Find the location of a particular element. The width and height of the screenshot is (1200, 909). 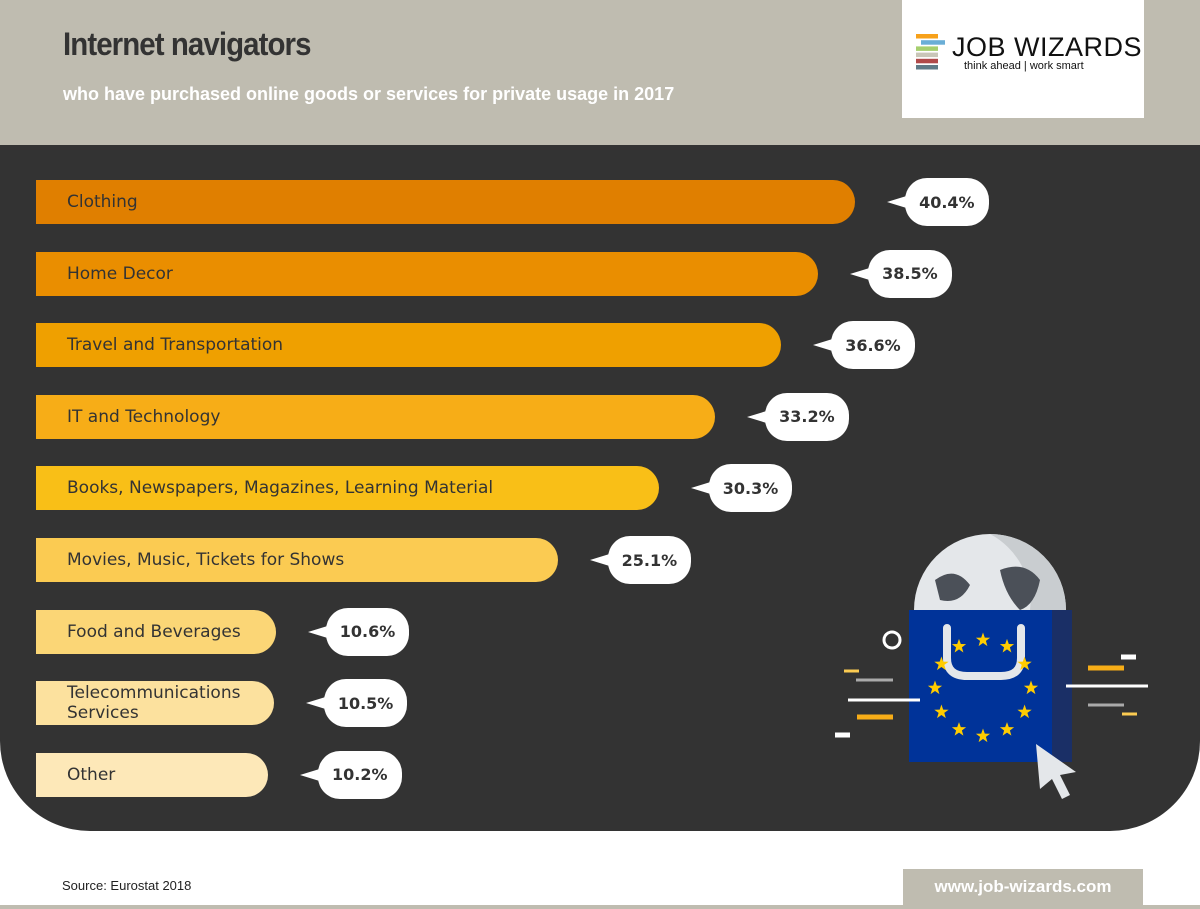

bar: Food and Beverages is located at coordinates (156, 631).